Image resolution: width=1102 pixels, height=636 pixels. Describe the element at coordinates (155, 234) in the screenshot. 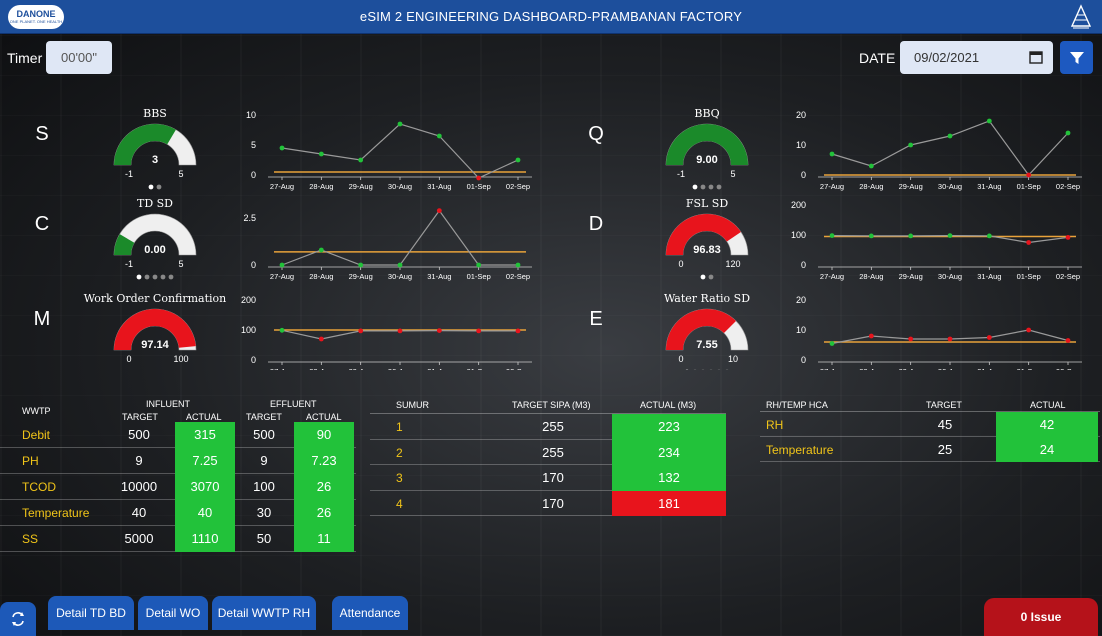

I see `kpi-c-gauge-track` at that location.